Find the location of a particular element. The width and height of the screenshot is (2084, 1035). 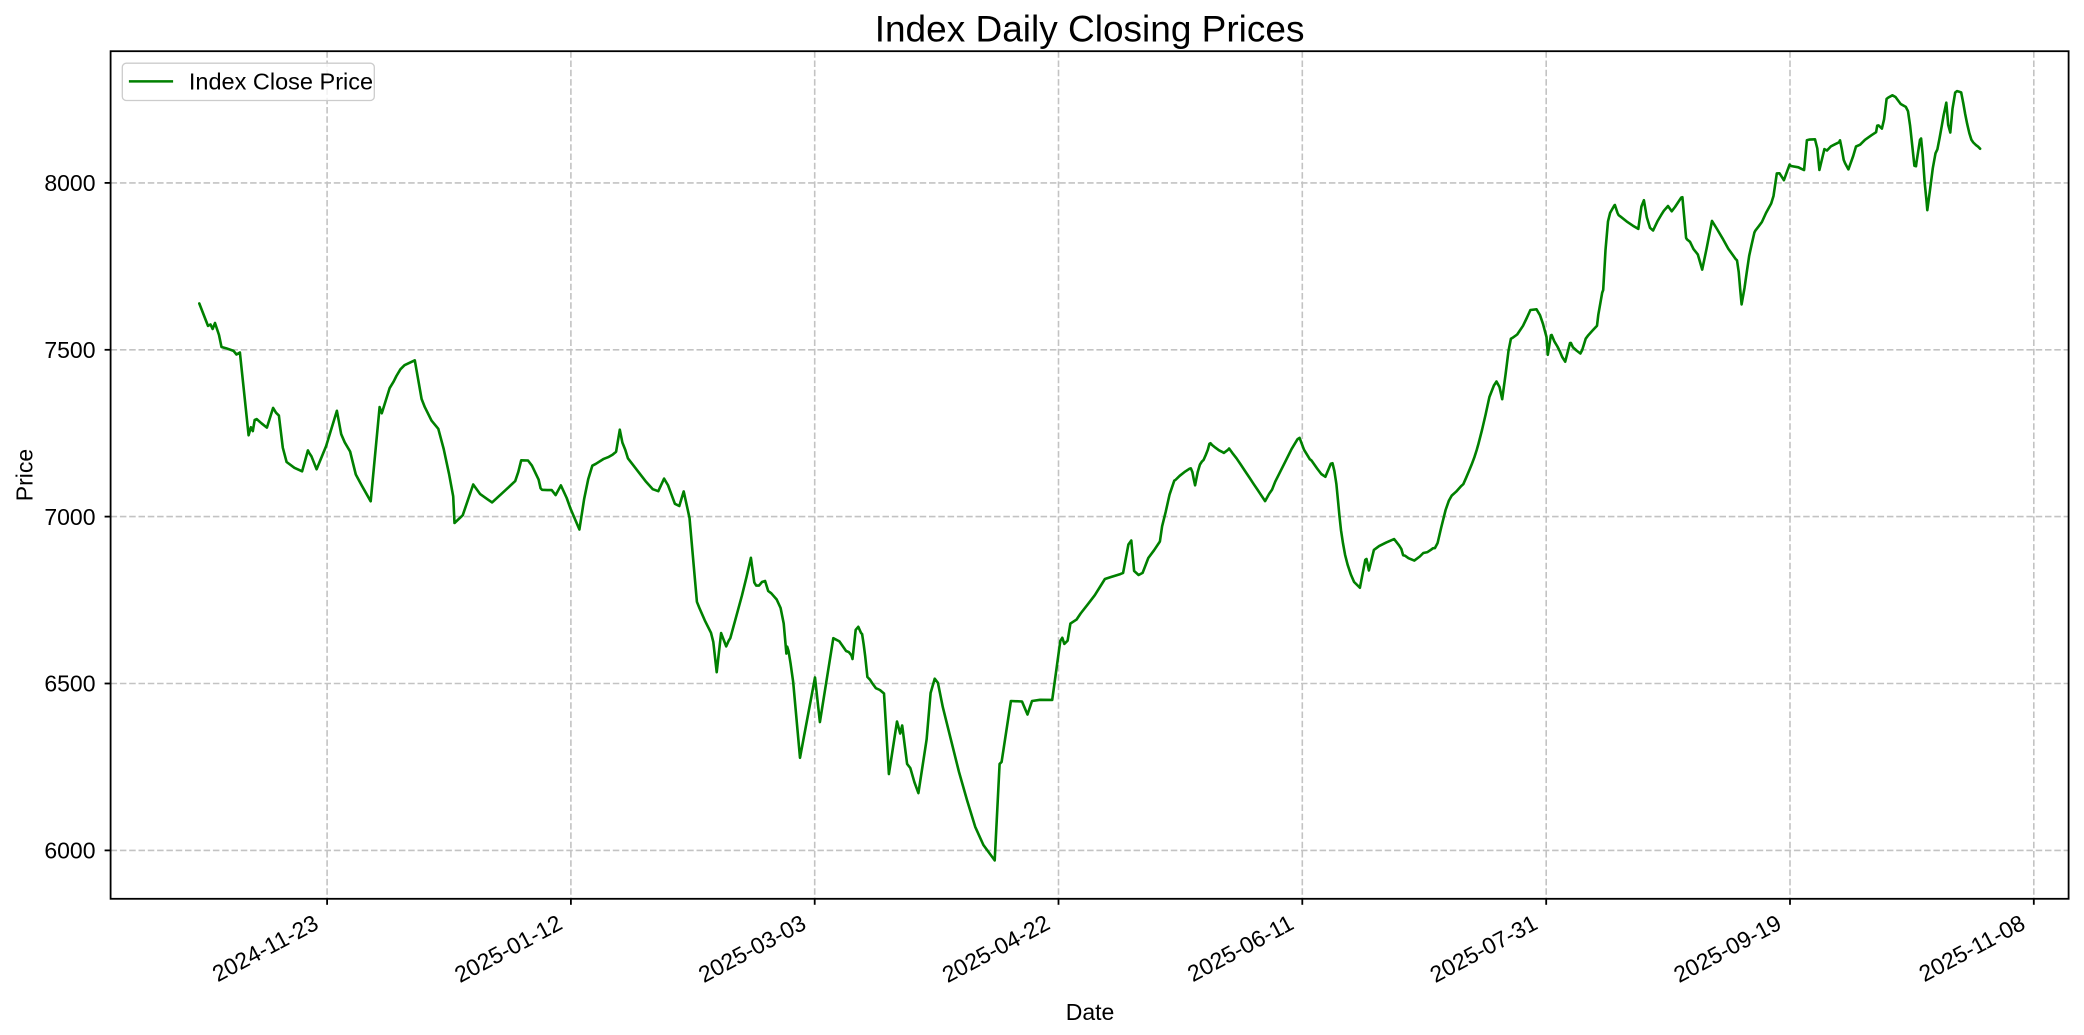

svg-text: 7500 is located at coordinates (69, 350).